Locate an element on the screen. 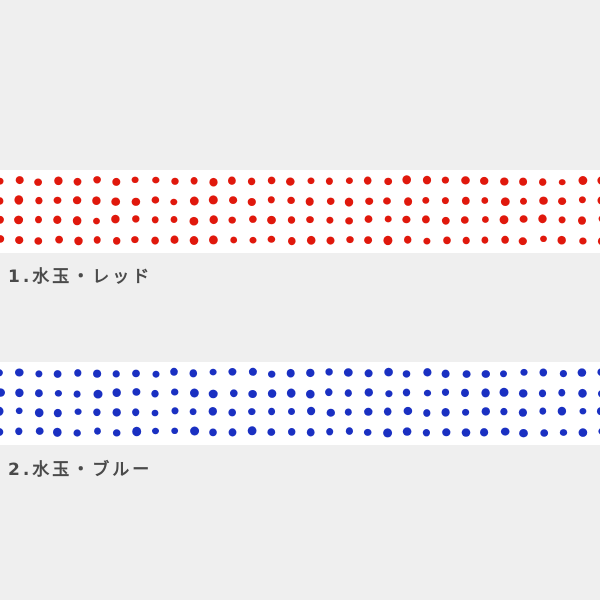 Image resolution: width=600 pixels, height=600 pixels. blue-polka-dot-tape-swatch is located at coordinates (300, 403).